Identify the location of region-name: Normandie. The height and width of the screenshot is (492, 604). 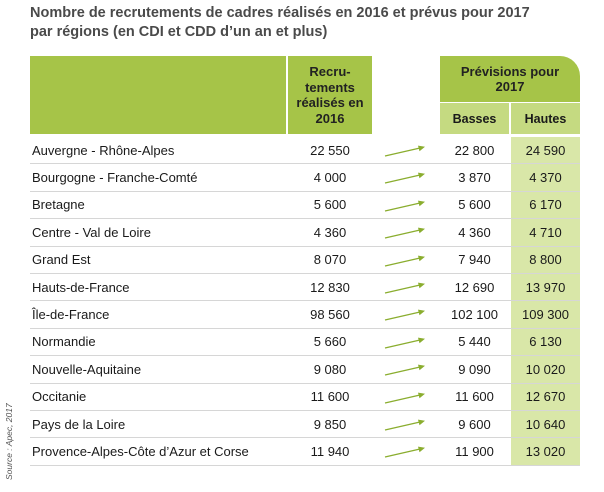
(64, 342).